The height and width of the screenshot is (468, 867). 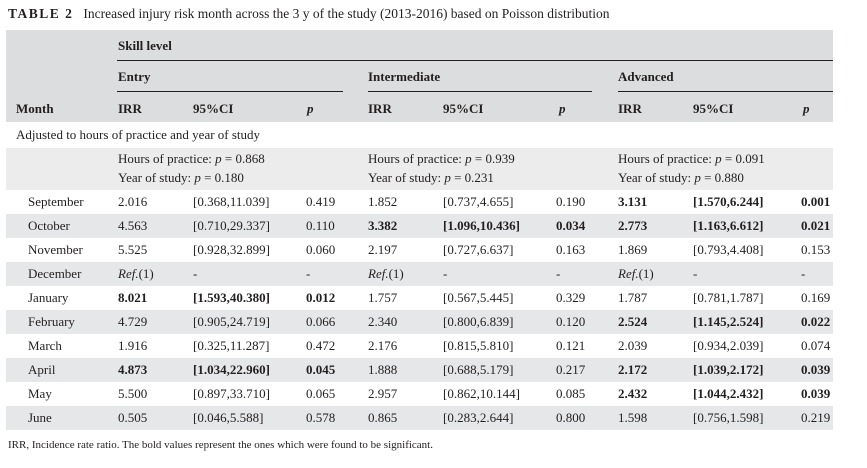 I want to click on value-cell: [1.096,10.436], so click(x=481, y=225).